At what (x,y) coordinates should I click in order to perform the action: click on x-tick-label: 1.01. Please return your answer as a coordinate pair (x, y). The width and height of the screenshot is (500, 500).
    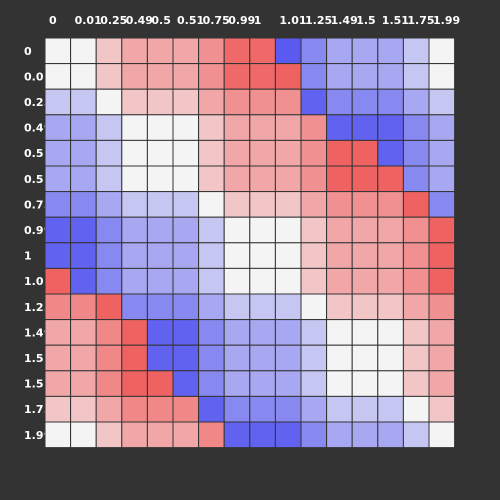
    Looking at the image, I should click on (292, 20).